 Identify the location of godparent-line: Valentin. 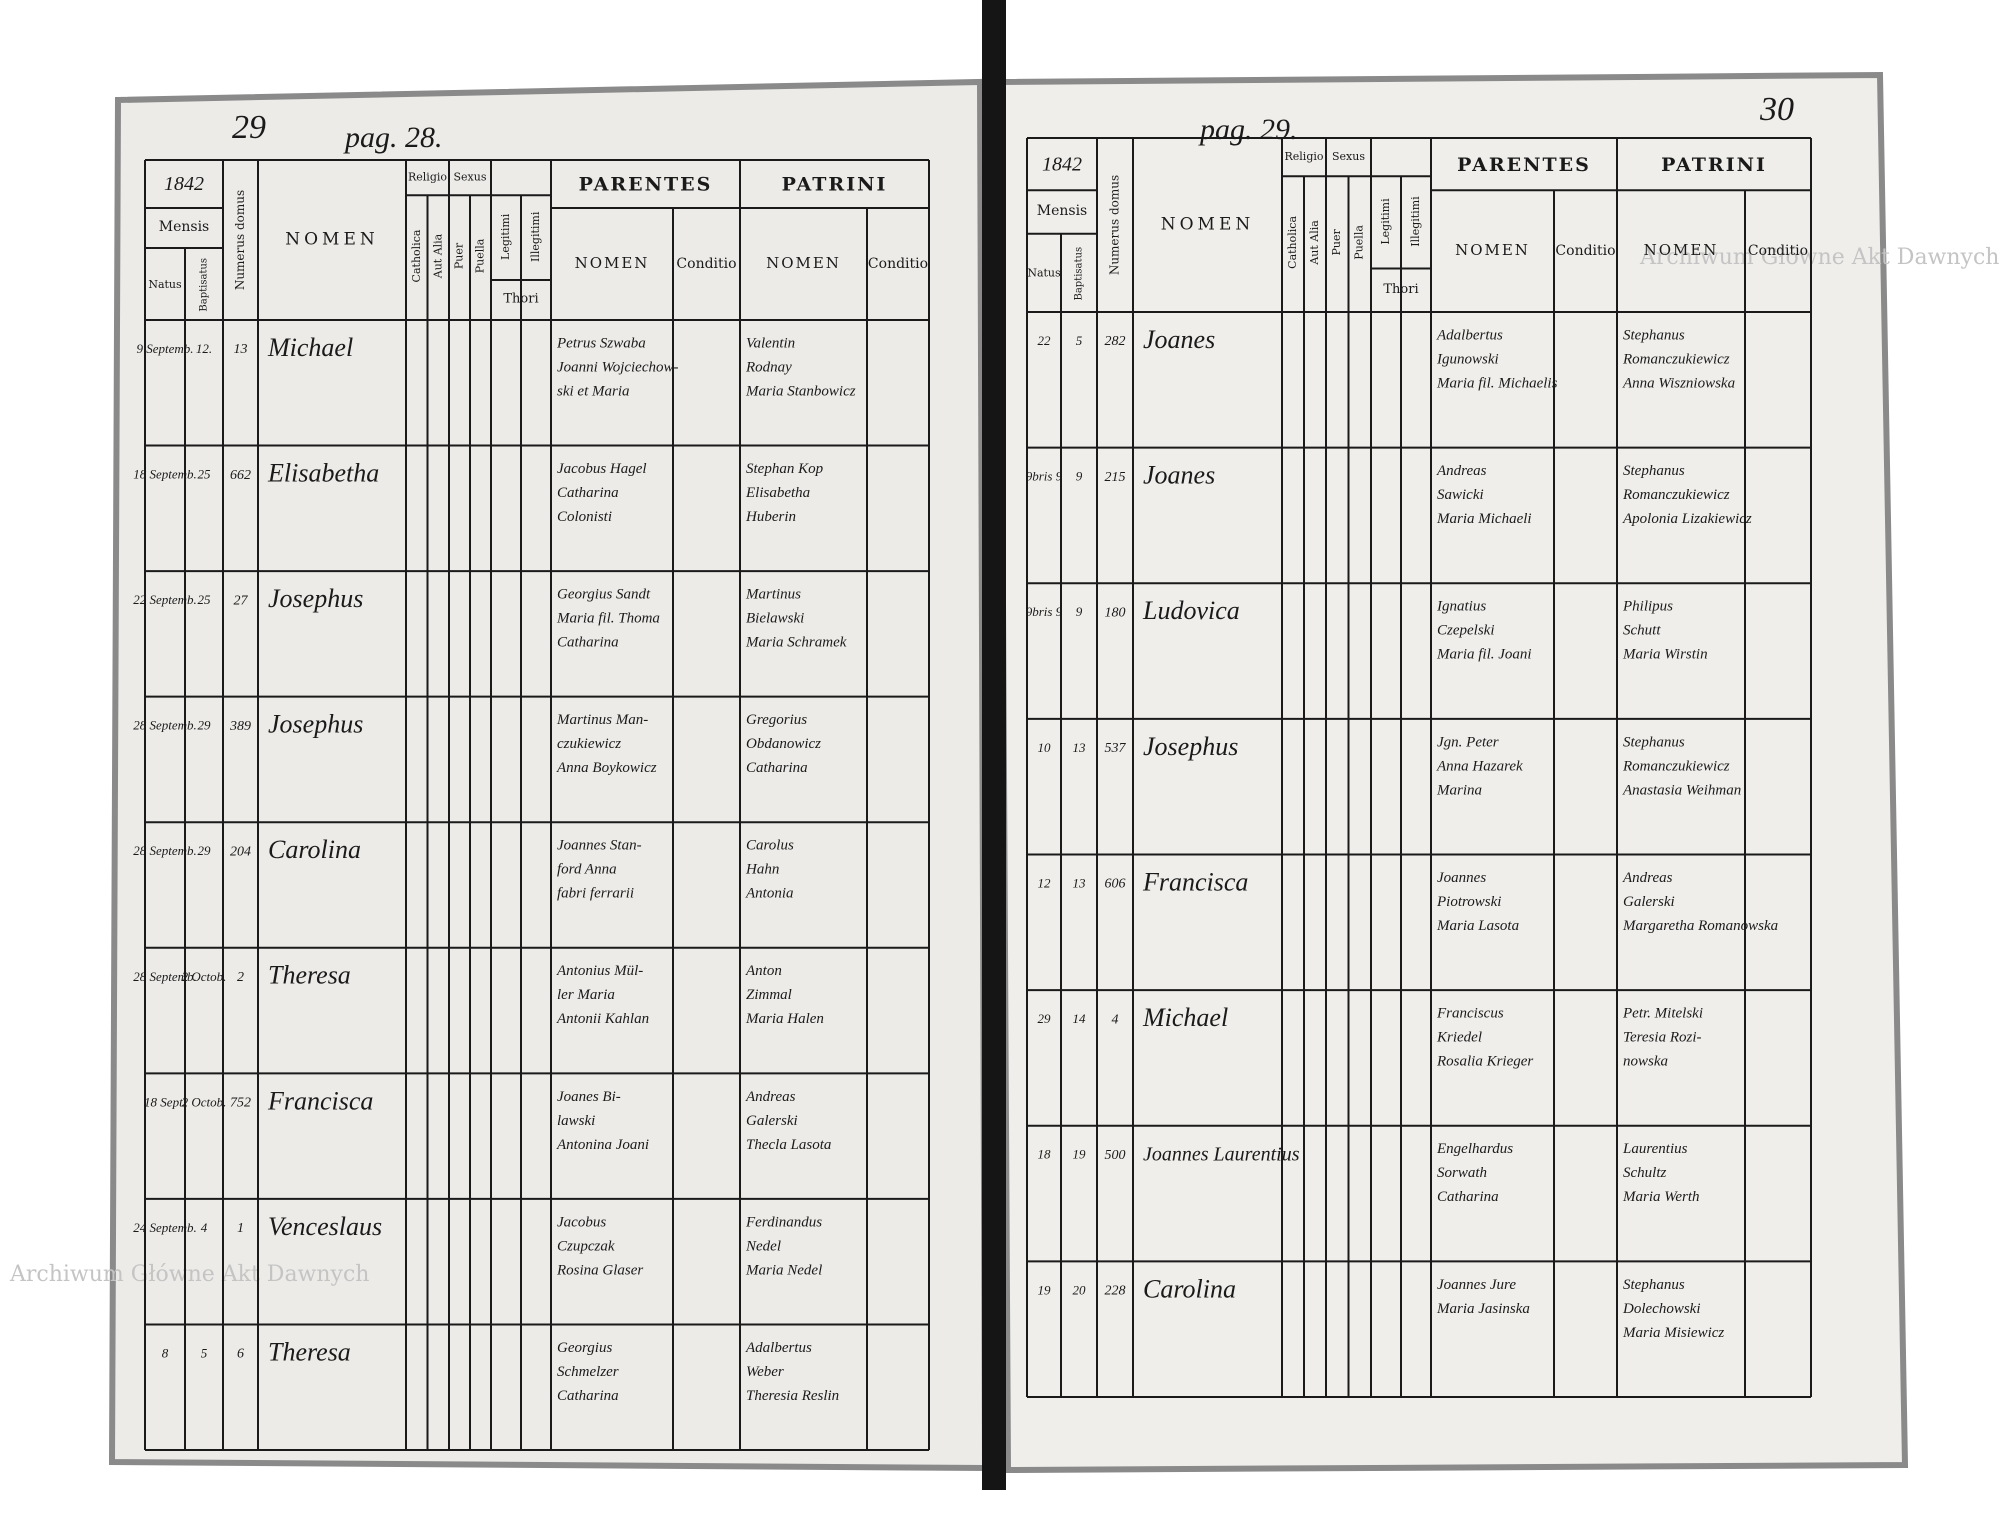
(770, 343).